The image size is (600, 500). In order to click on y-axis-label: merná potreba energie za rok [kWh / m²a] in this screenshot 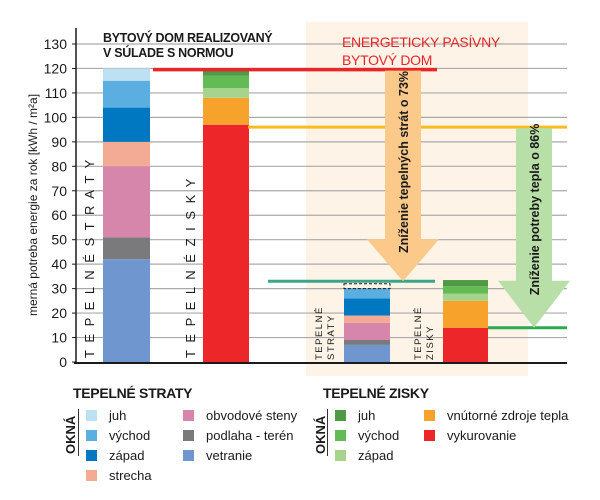, I will do `click(33, 205)`.